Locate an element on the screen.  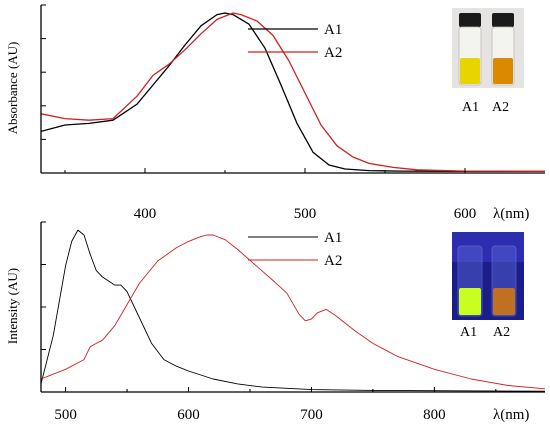
emission-vials-photo: A1 A2 is located at coordinates (488, 286).